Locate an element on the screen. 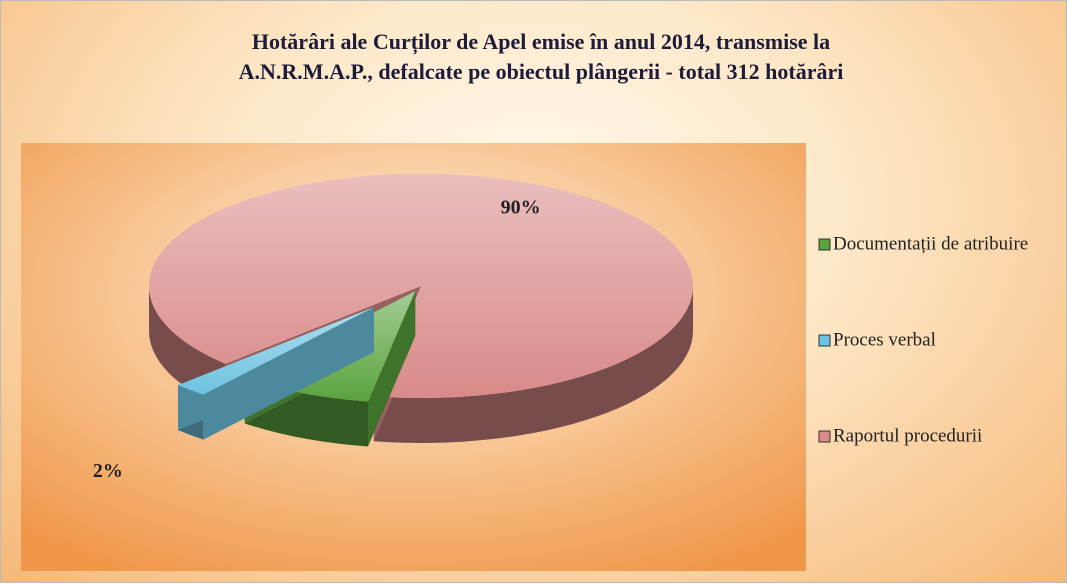 The width and height of the screenshot is (1067, 587). slice-cut is located at coordinates (276, 369).